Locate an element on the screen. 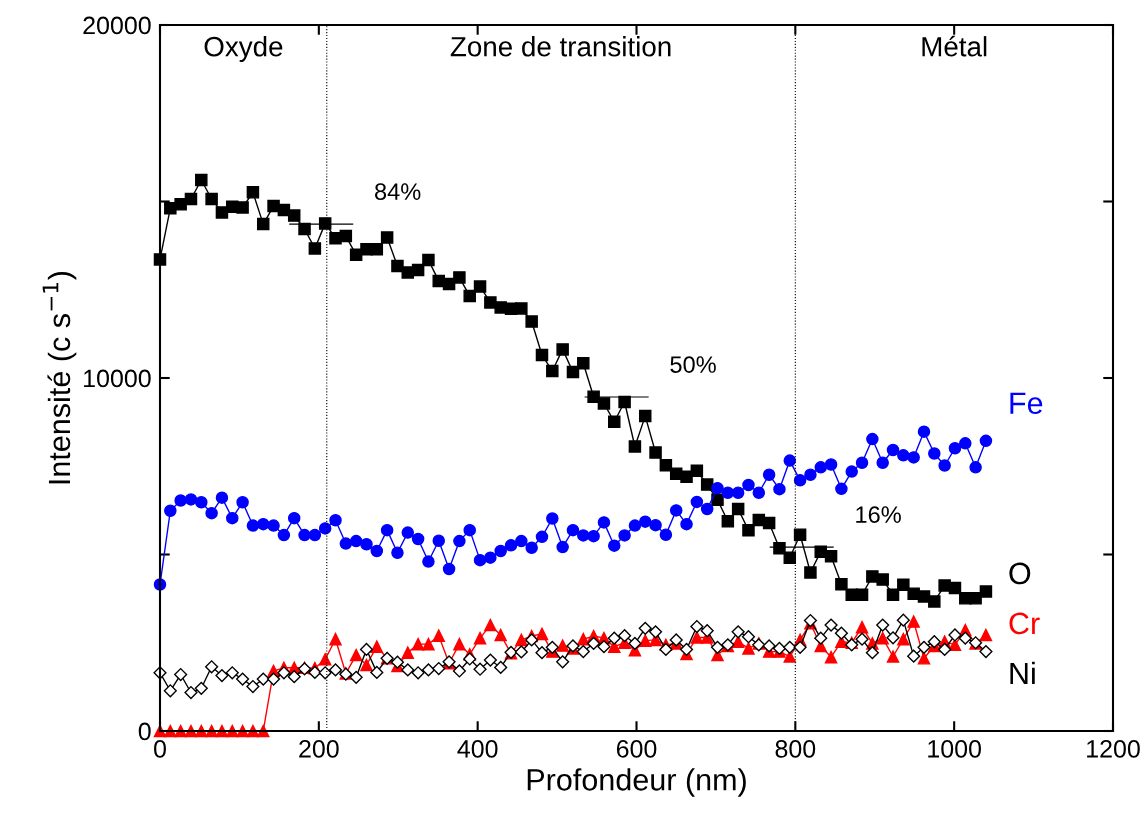 The height and width of the screenshot is (828, 1146). legend-label: O is located at coordinates (1020, 573).